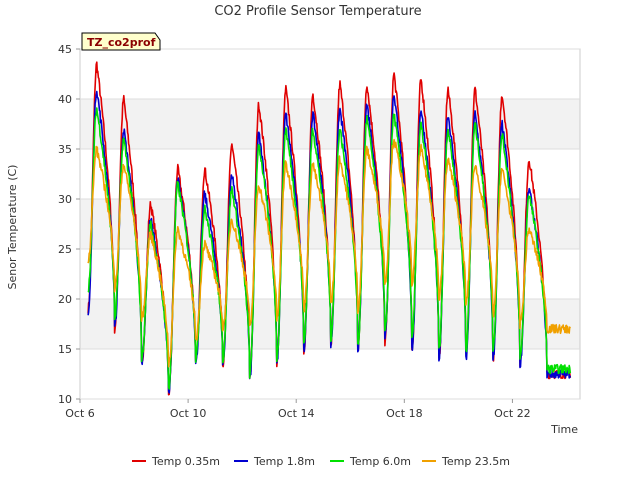  What do you see at coordinates (65, 249) in the screenshot?
I see `y-tick-label: 25` at bounding box center [65, 249].